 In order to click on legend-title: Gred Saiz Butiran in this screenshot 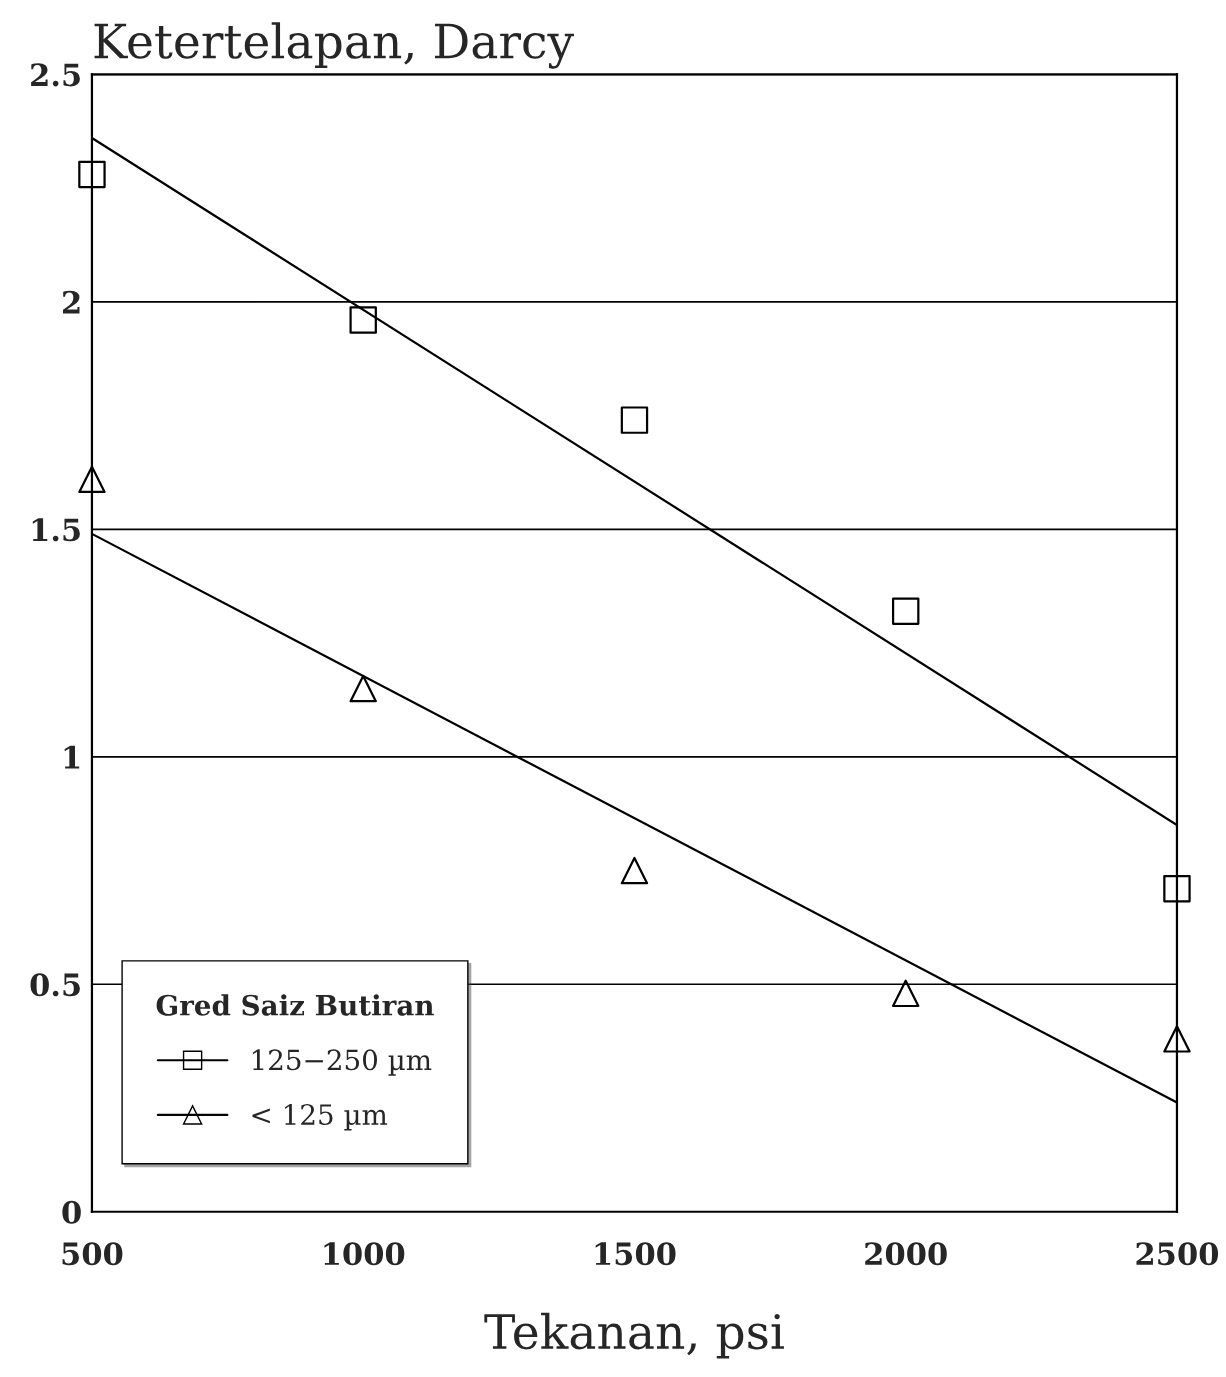, I will do `click(295, 1005)`.